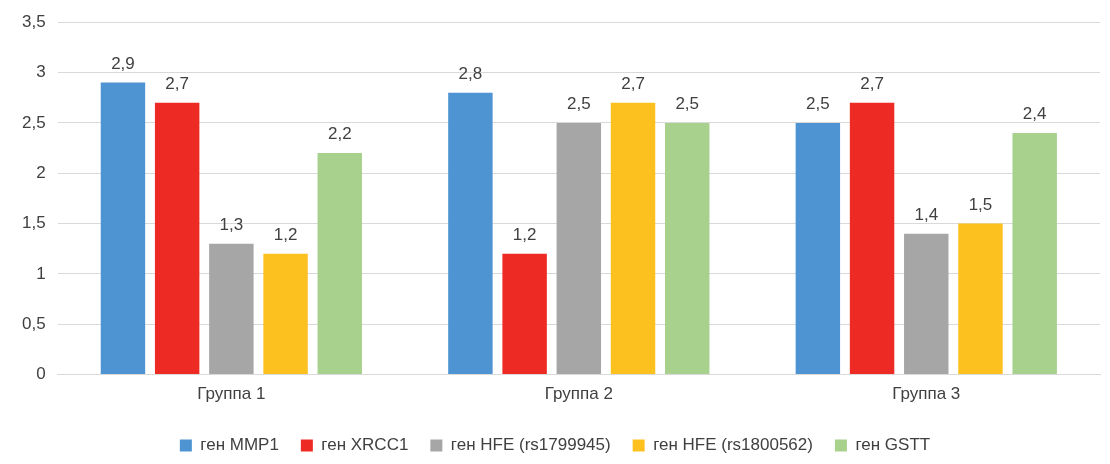 This screenshot has height=464, width=1110. What do you see at coordinates (41, 172) in the screenshot?
I see `y-tick-label: 2` at bounding box center [41, 172].